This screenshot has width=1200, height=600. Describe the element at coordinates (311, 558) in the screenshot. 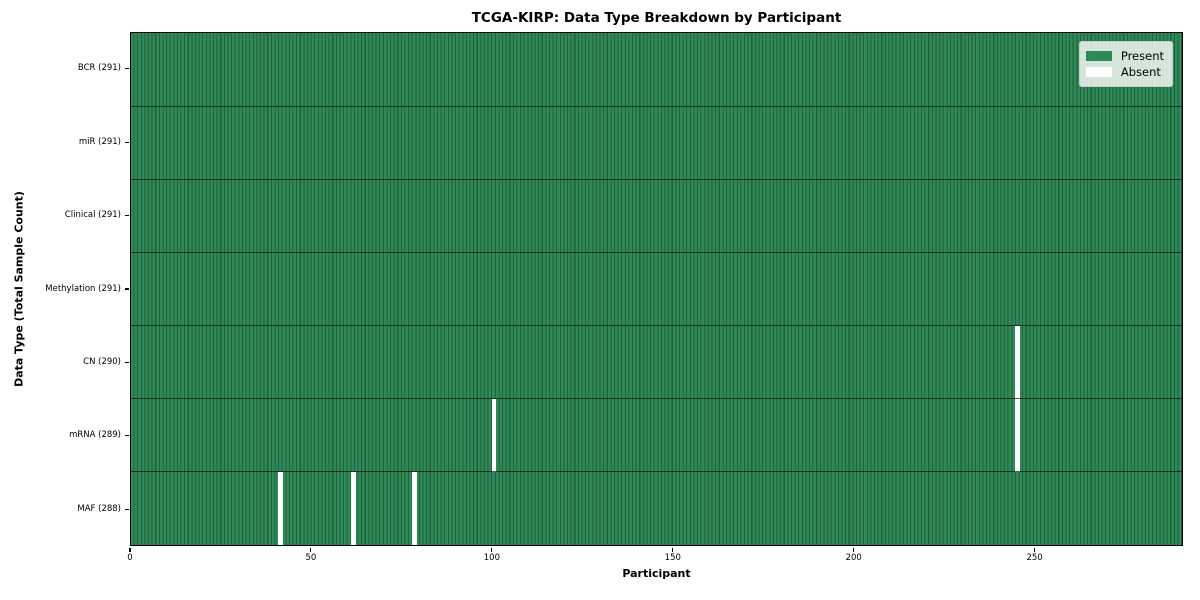

I see `xtick-label-50: 50` at that location.